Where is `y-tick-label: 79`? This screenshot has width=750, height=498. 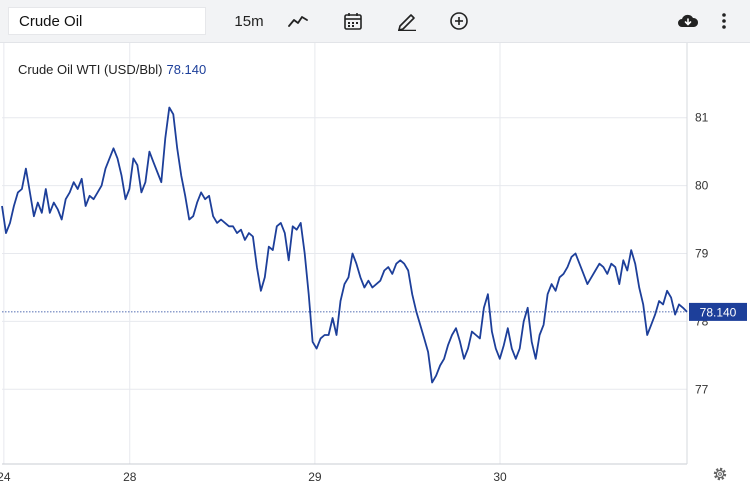
y-tick-label: 79 is located at coordinates (702, 254).